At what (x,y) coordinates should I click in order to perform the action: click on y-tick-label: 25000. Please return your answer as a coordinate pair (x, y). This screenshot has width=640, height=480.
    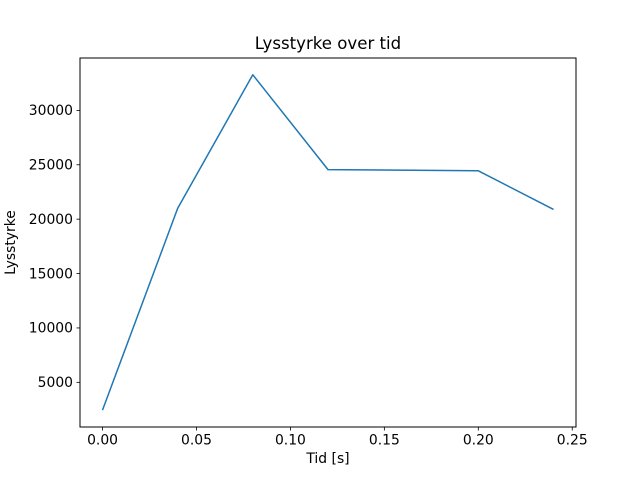
    Looking at the image, I should click on (51, 166).